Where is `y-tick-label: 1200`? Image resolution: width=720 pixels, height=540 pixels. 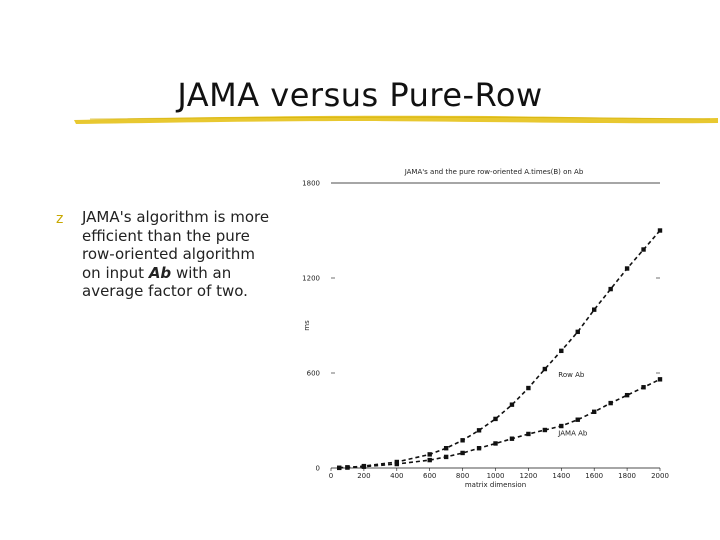 y-tick-label: 1200 is located at coordinates (311, 279).